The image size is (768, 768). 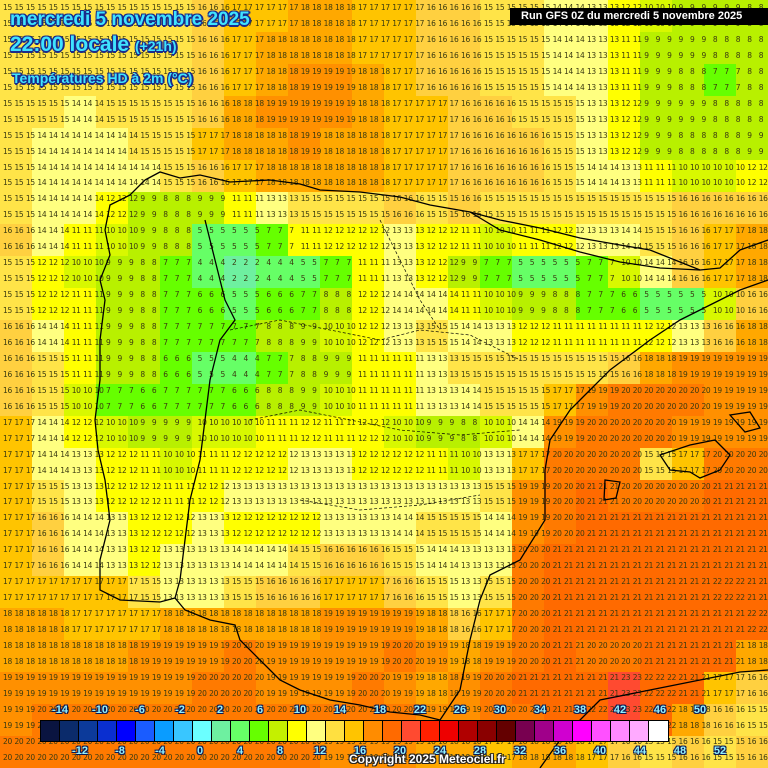 What do you see at coordinates (717, 598) in the screenshot?
I see `temperature-value: 22` at bounding box center [717, 598].